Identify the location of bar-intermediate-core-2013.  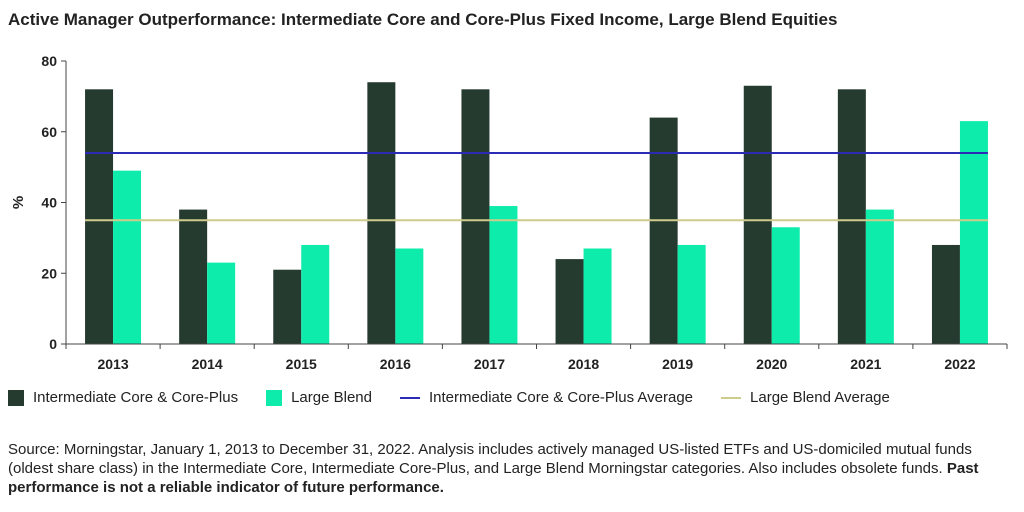
(99, 216).